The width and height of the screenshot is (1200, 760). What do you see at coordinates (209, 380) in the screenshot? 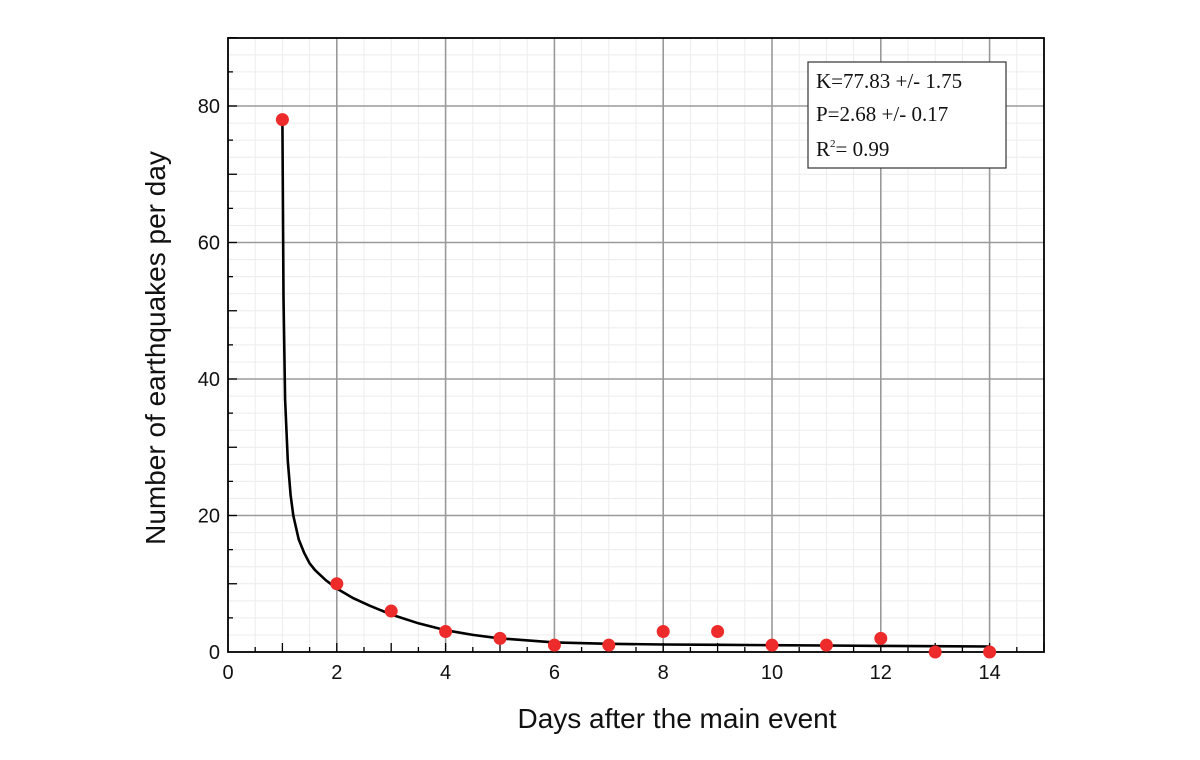
I see `y-tick-label: 40` at bounding box center [209, 380].